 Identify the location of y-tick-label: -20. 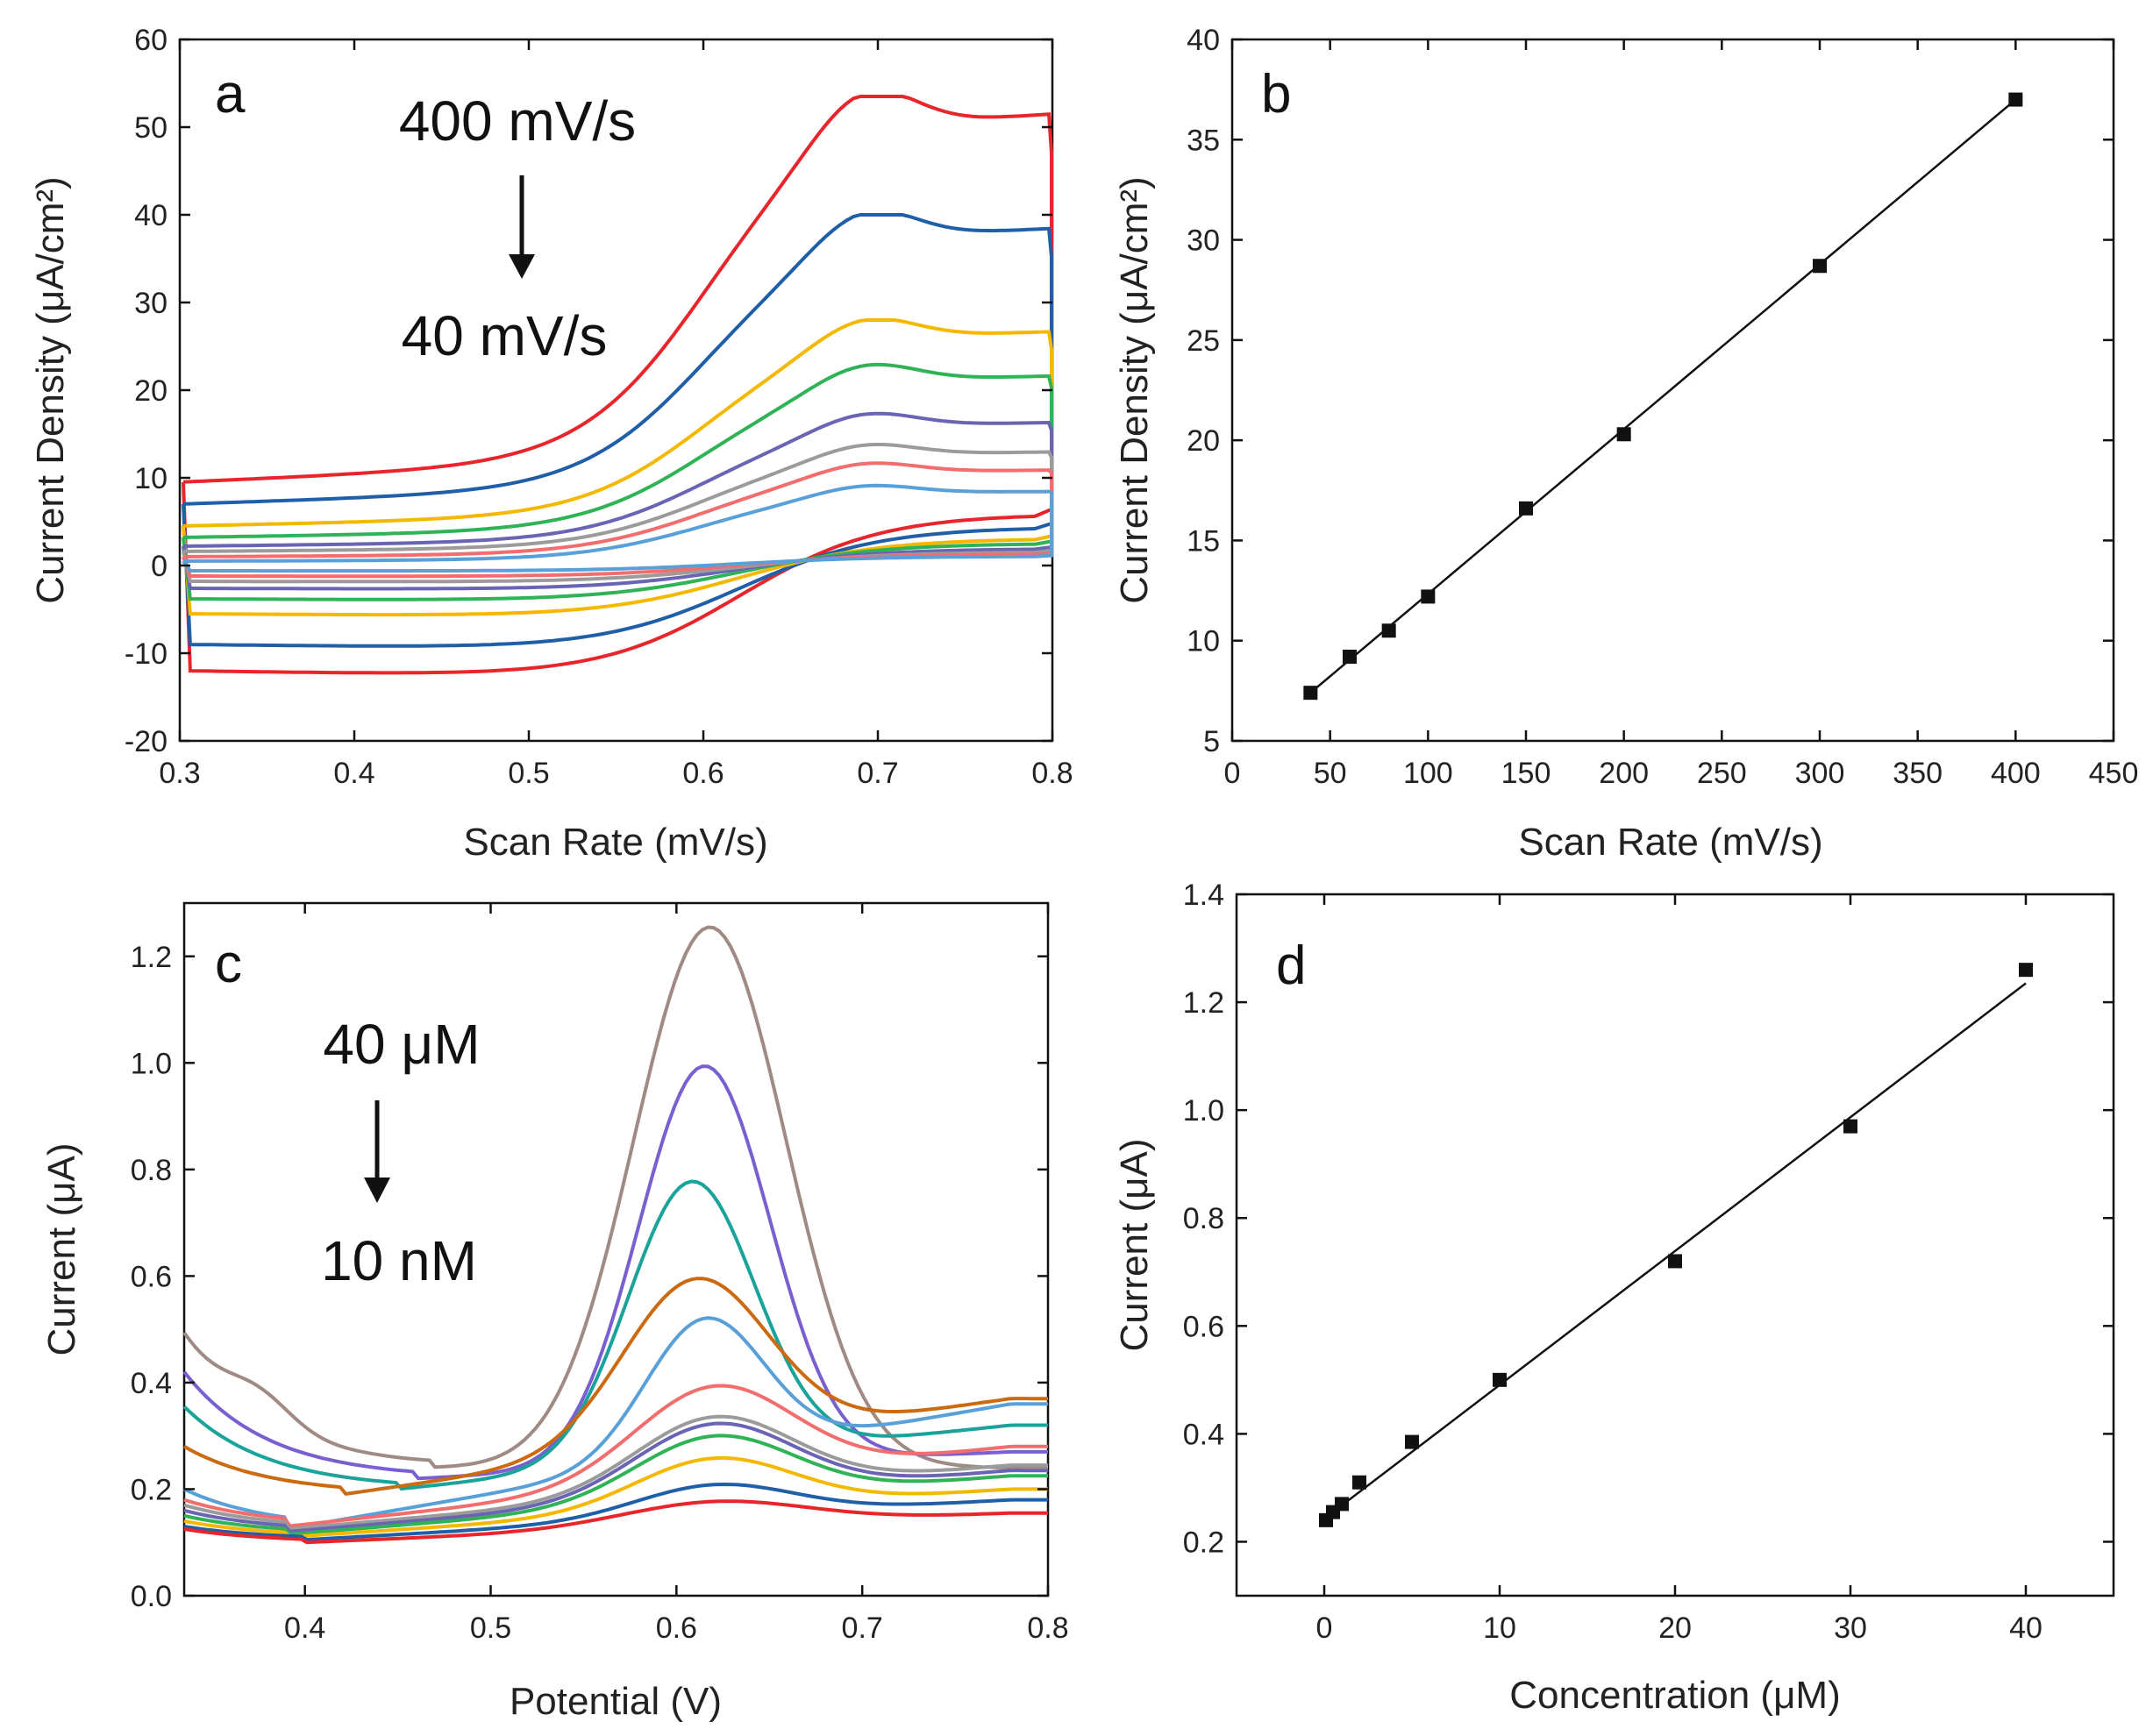
(146, 741).